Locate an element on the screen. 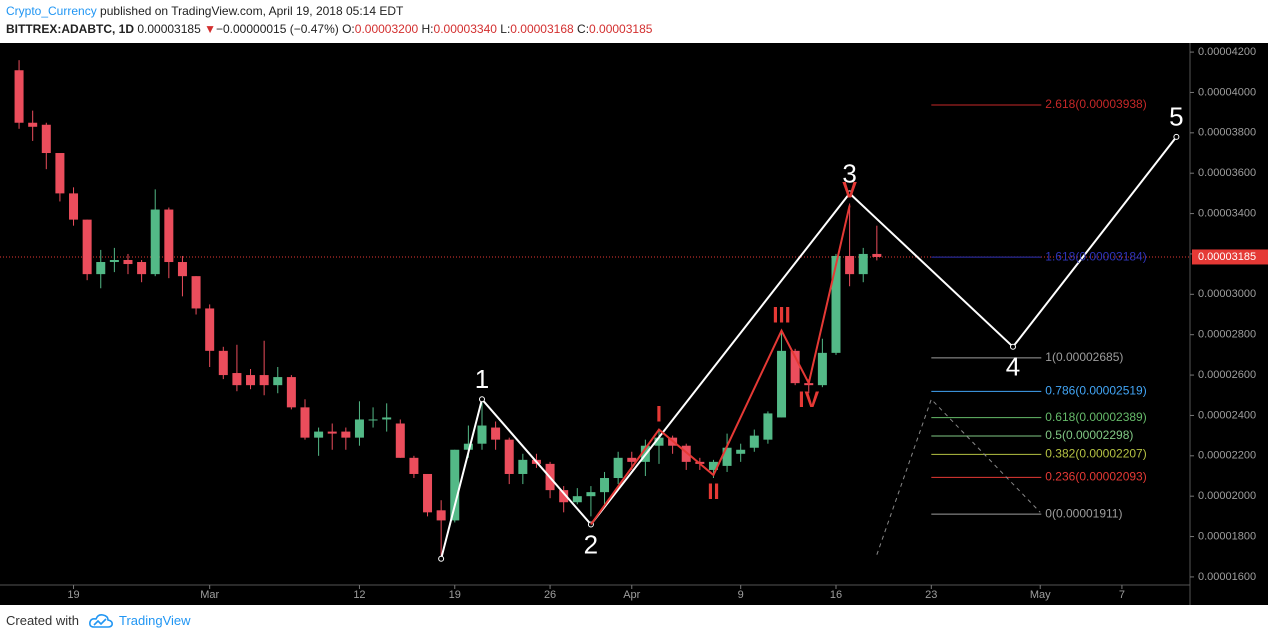 The height and width of the screenshot is (639, 1268). y-tick-label: 0.00001800 is located at coordinates (1227, 536).